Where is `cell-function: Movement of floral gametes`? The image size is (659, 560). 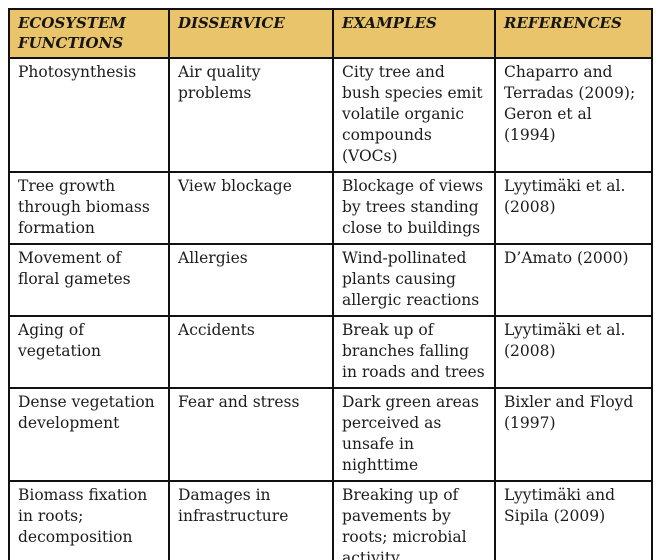
cell-function: Movement of floral gametes is located at coordinates (89, 280).